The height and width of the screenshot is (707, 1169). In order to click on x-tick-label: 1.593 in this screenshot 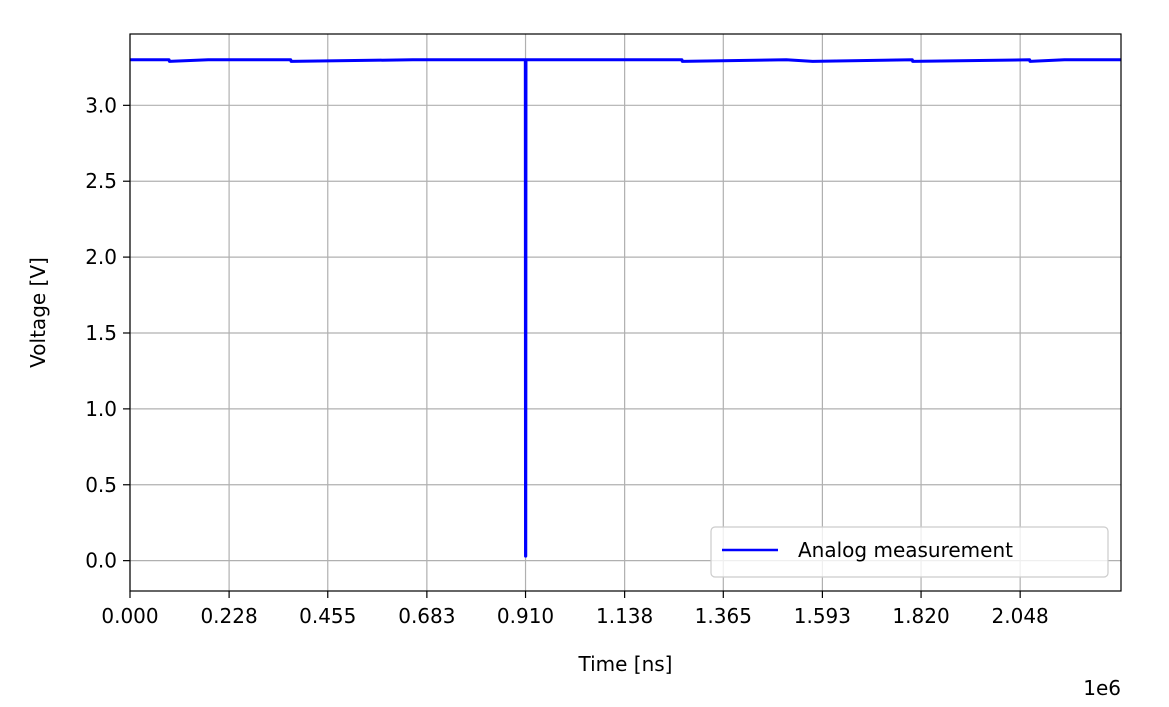, I will do `click(822, 616)`.